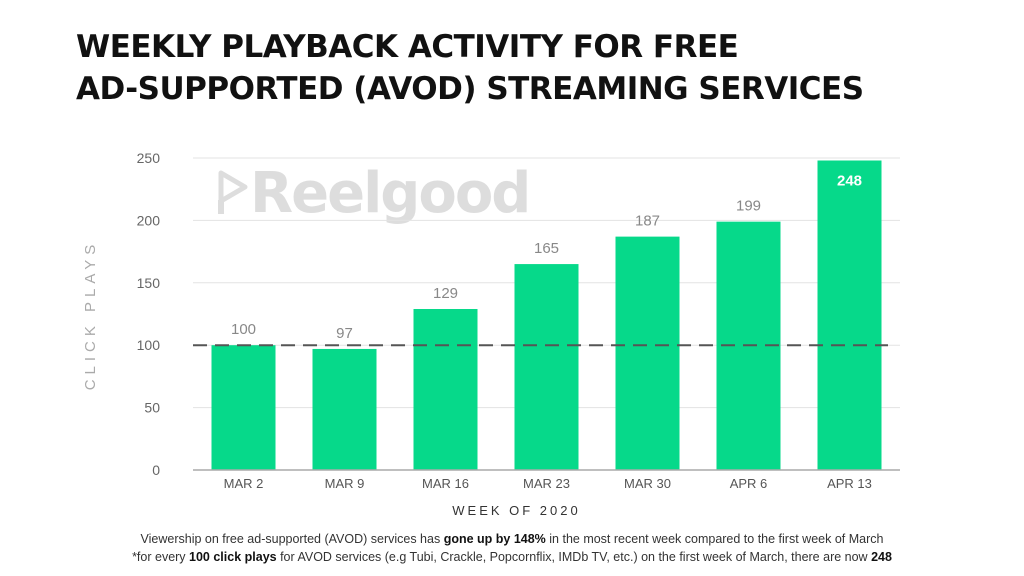 The width and height of the screenshot is (1024, 576). What do you see at coordinates (156, 470) in the screenshot?
I see `y-tick-label-0: 0` at bounding box center [156, 470].